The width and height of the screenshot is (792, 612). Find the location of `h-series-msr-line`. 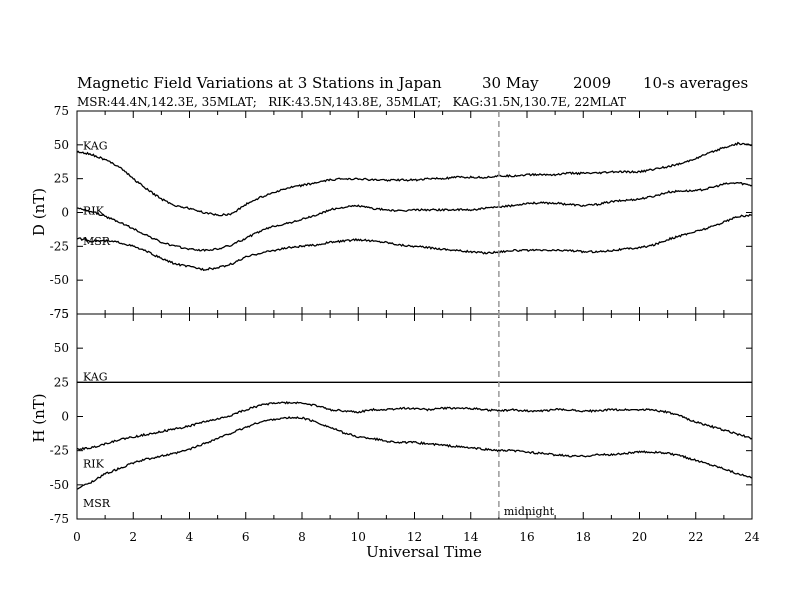

h-series-msr-line is located at coordinates (414, 453).